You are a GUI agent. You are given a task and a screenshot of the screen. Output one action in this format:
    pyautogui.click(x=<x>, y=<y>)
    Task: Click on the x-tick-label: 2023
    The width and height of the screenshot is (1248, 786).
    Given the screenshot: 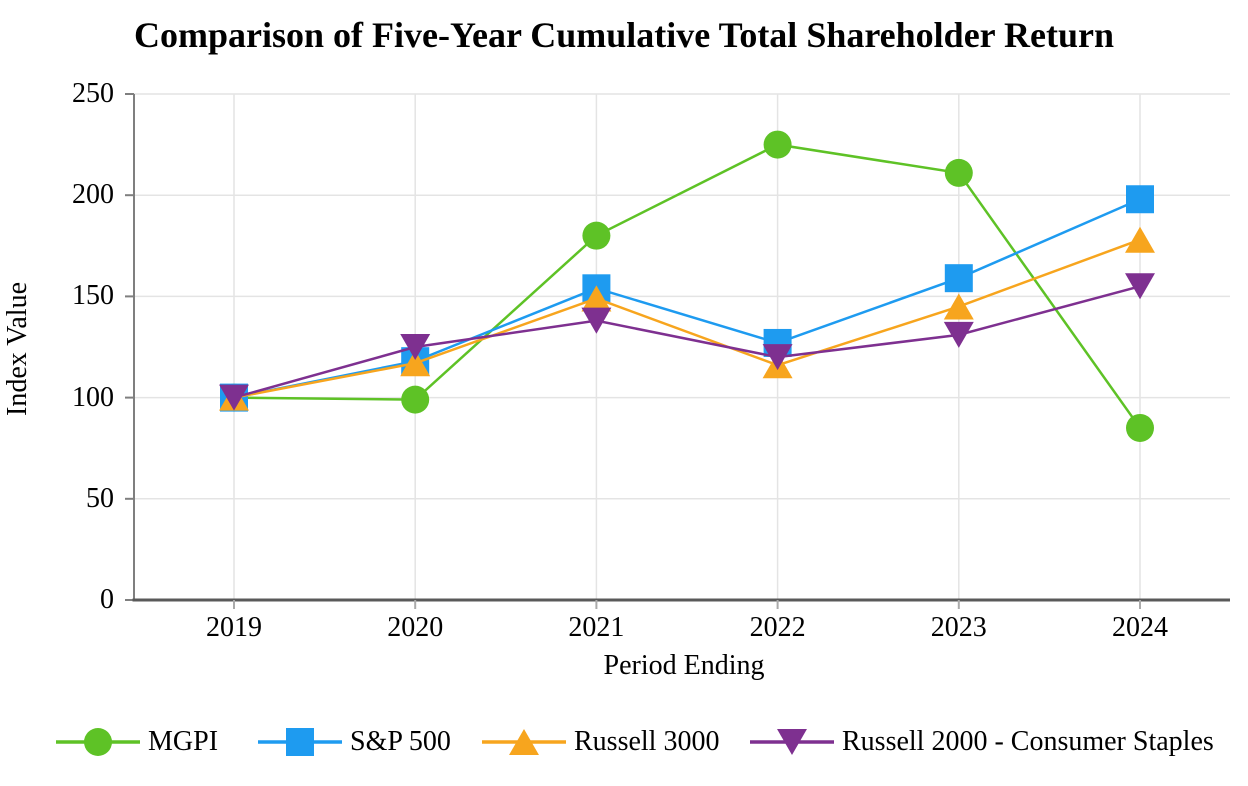 What is the action you would take?
    pyautogui.click(x=958, y=627)
    